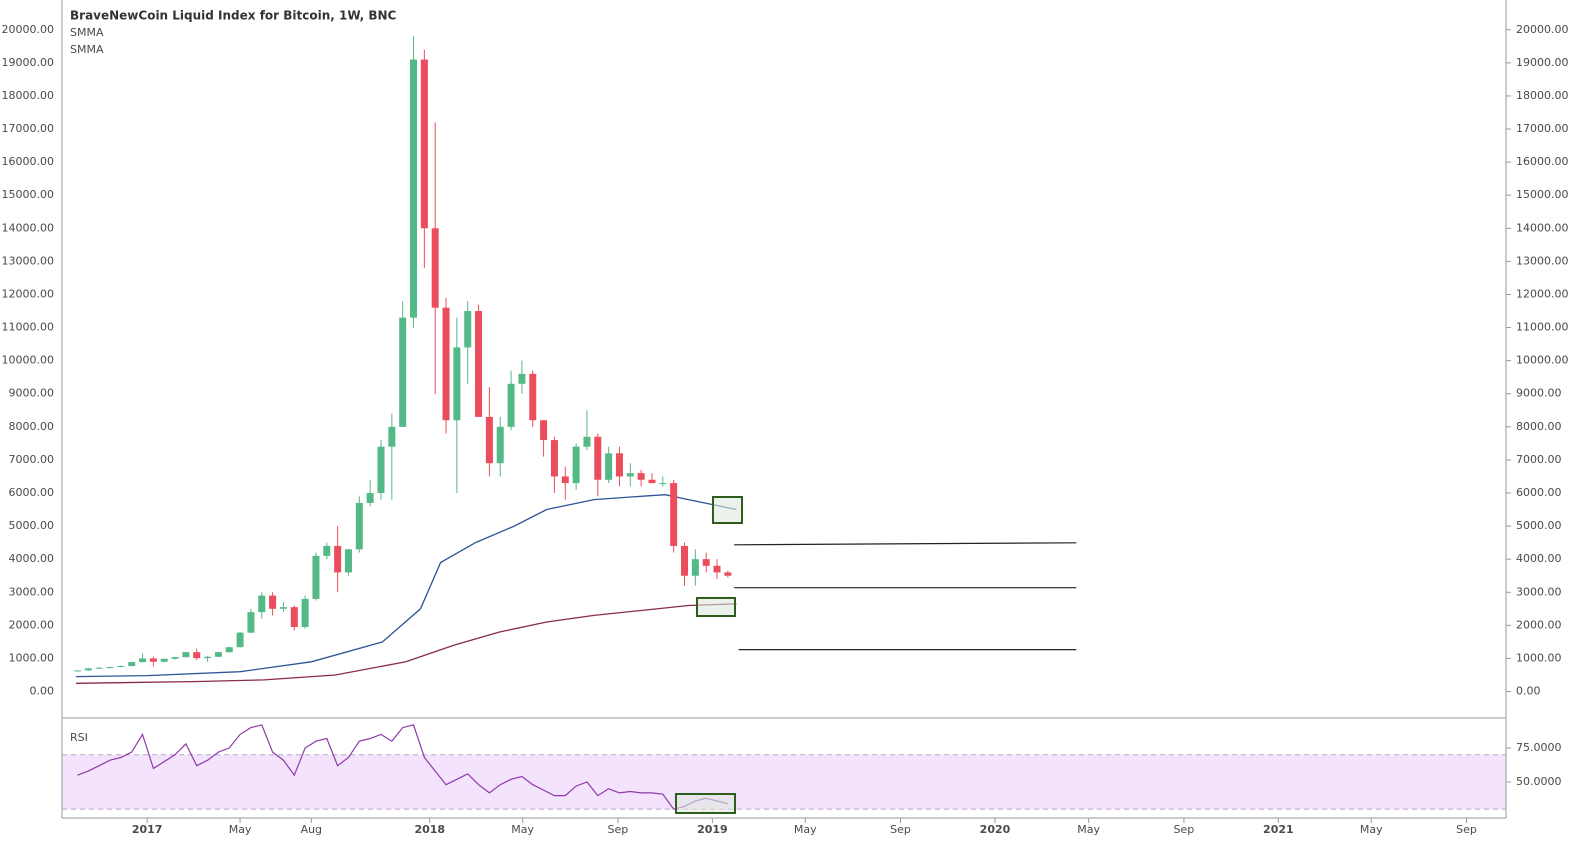 The width and height of the screenshot is (1576, 850). What do you see at coordinates (147, 829) in the screenshot?
I see `x-tick-label: 2017` at bounding box center [147, 829].